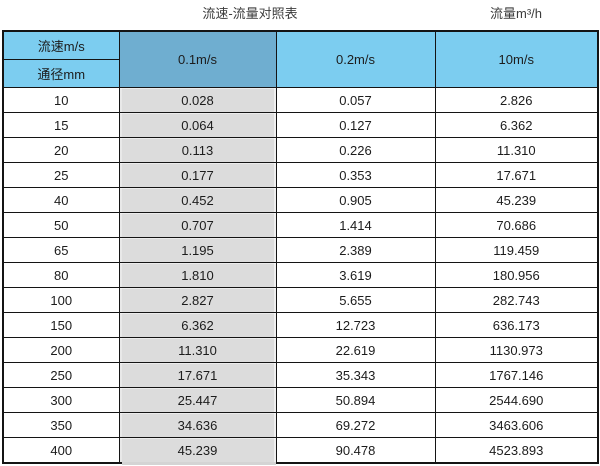  Describe the element at coordinates (61, 350) in the screenshot. I see `diameter-cell: 200` at that location.